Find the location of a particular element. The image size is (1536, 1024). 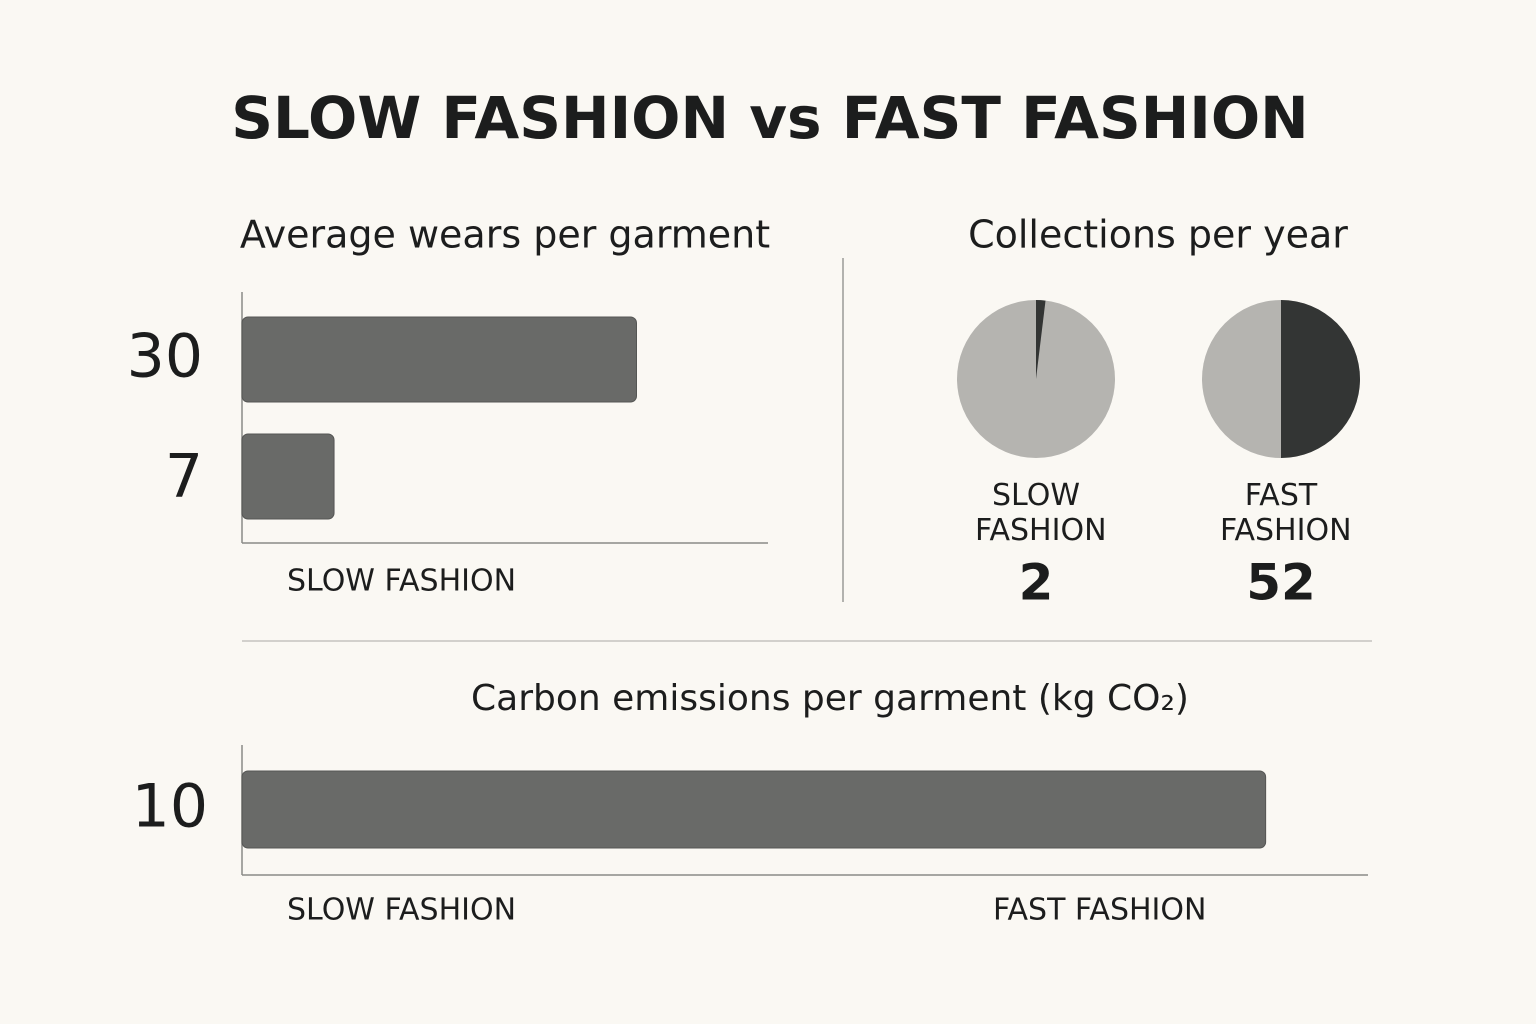

value-label: 52 is located at coordinates (1281, 583).